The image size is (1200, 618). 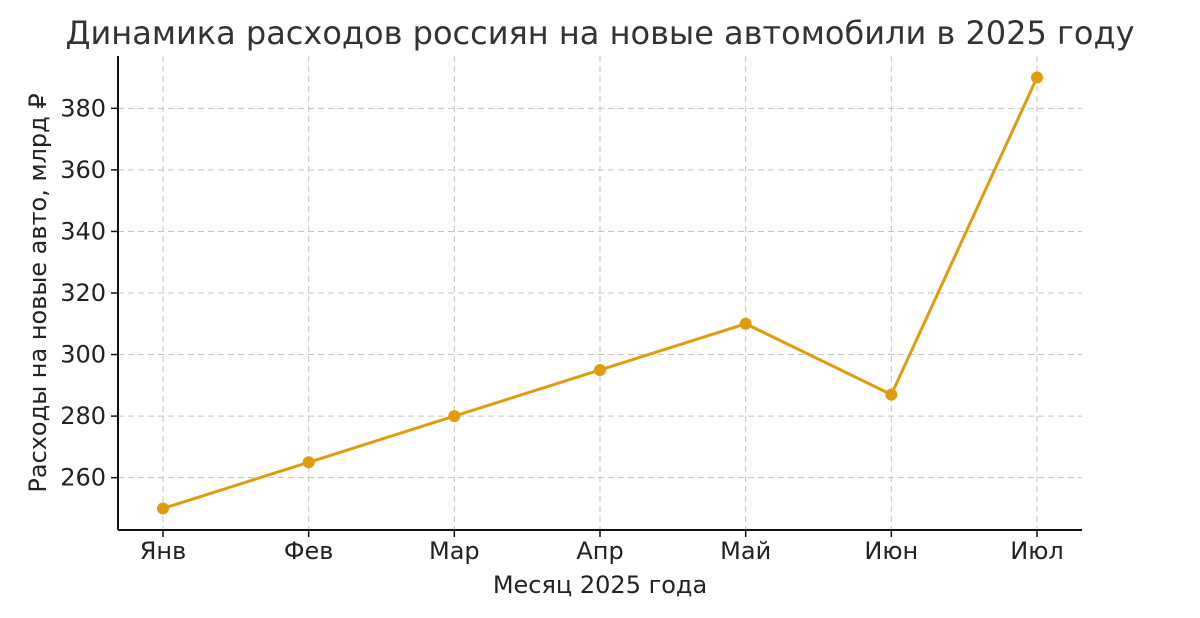 I want to click on x-tick-label: Янв, so click(x=163, y=551).